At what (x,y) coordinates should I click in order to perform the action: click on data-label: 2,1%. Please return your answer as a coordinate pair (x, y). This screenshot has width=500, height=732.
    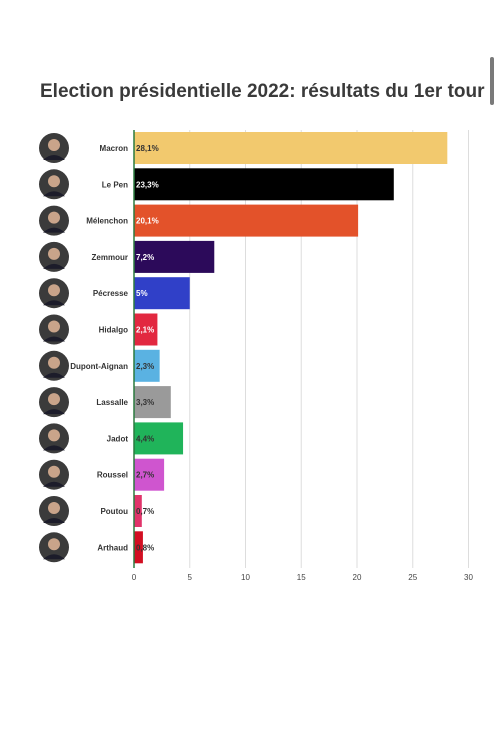
    Looking at the image, I should click on (145, 330).